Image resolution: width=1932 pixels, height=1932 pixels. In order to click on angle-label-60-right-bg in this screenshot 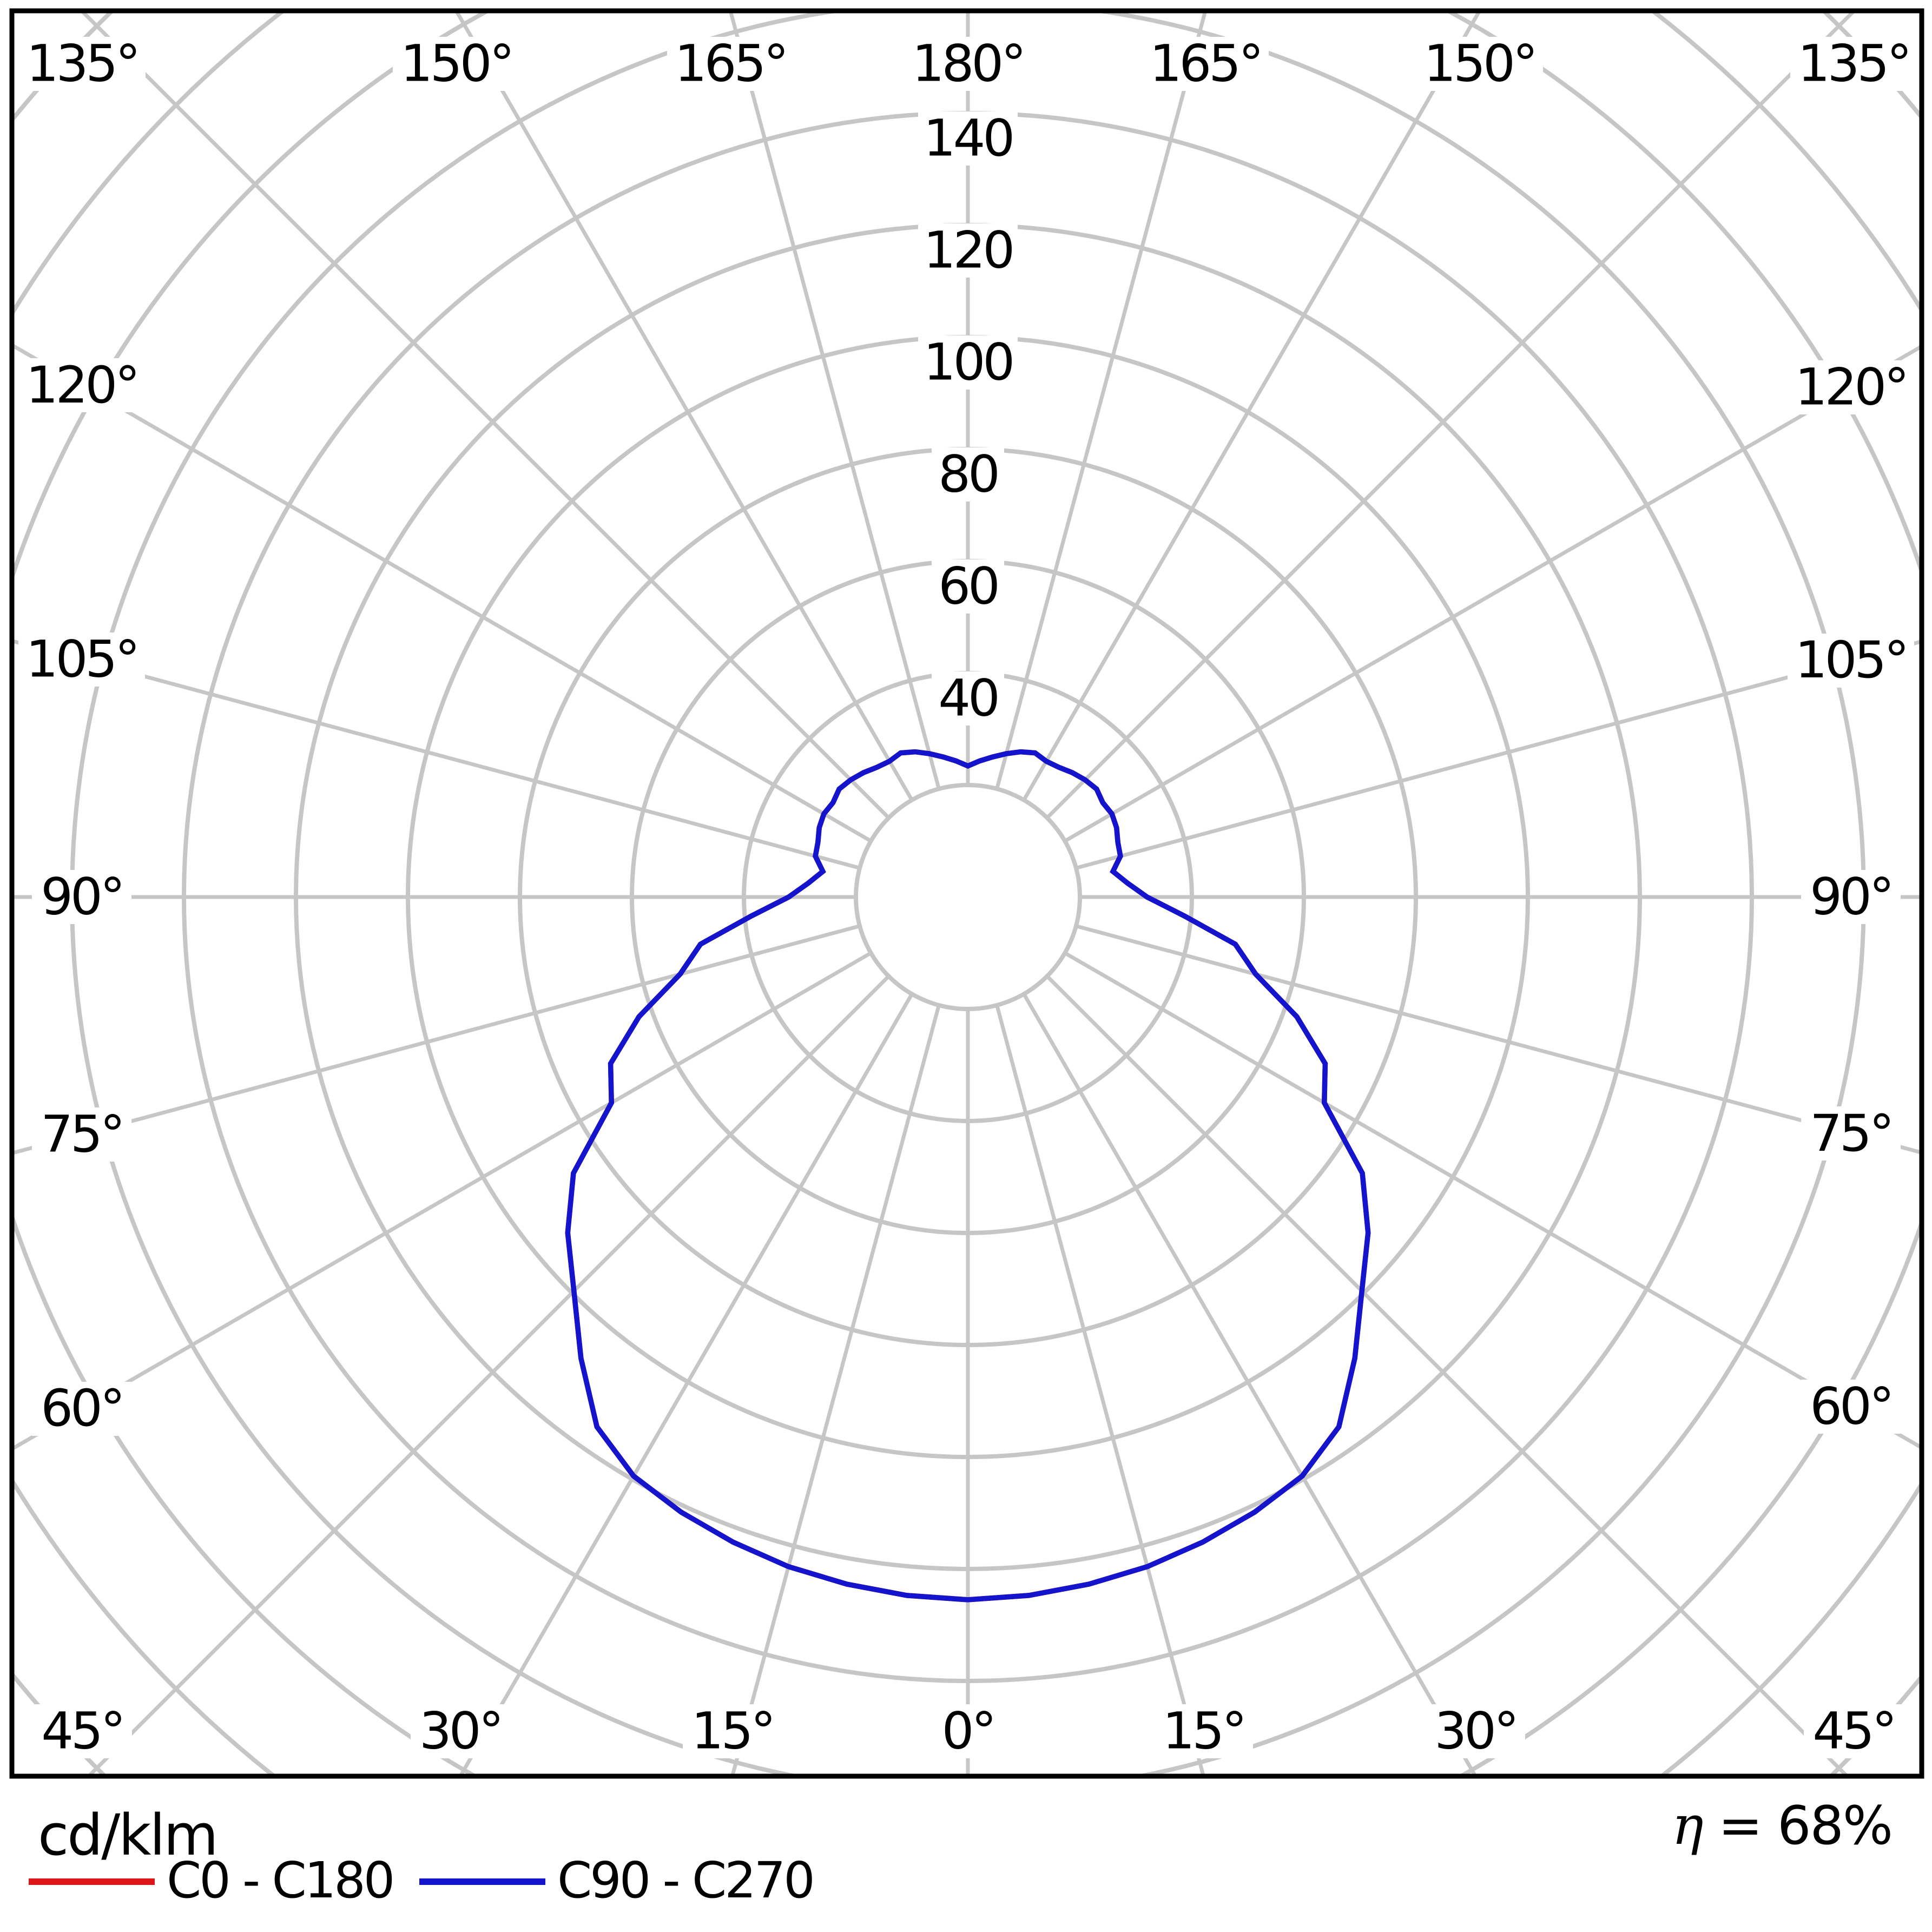, I will do `click(1851, 1407)`.